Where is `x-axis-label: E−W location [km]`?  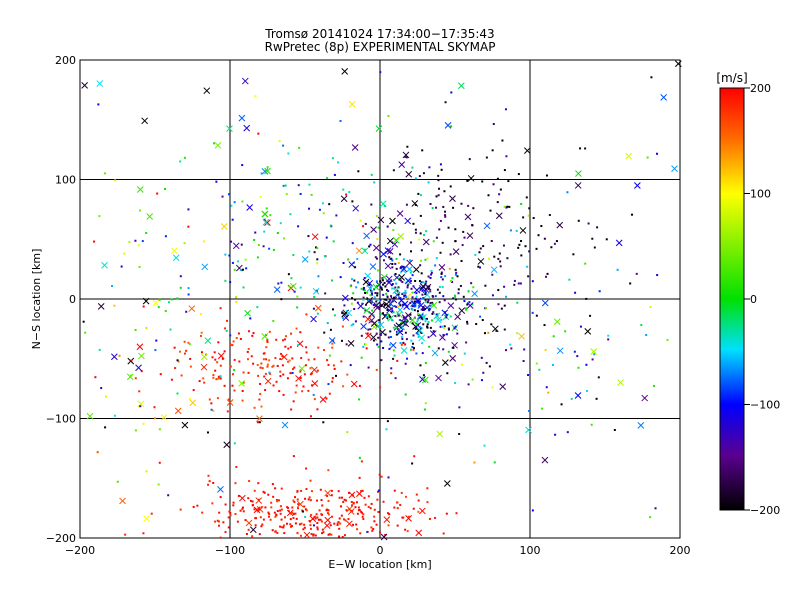 x-axis-label: E−W location [km] is located at coordinates (379, 564).